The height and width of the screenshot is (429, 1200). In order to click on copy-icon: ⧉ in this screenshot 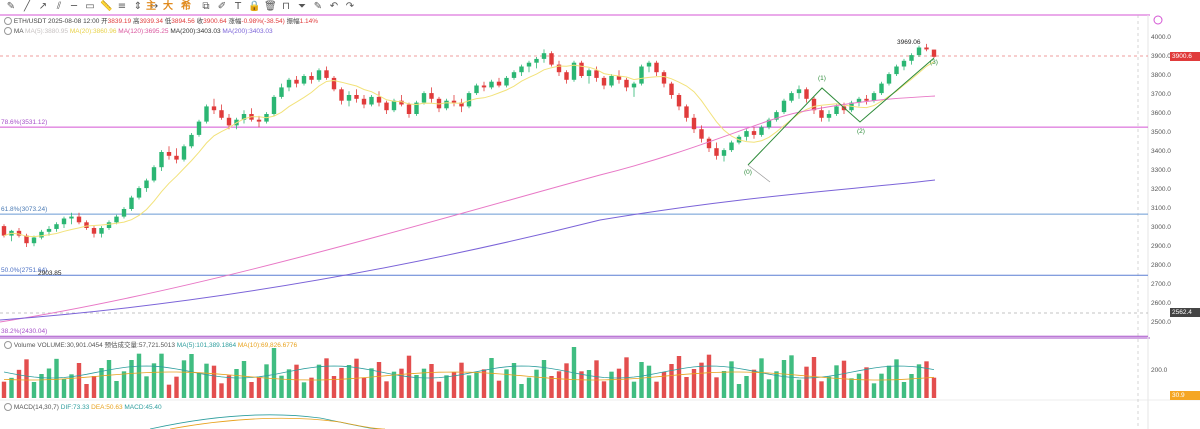, I will do `click(206, 6)`.